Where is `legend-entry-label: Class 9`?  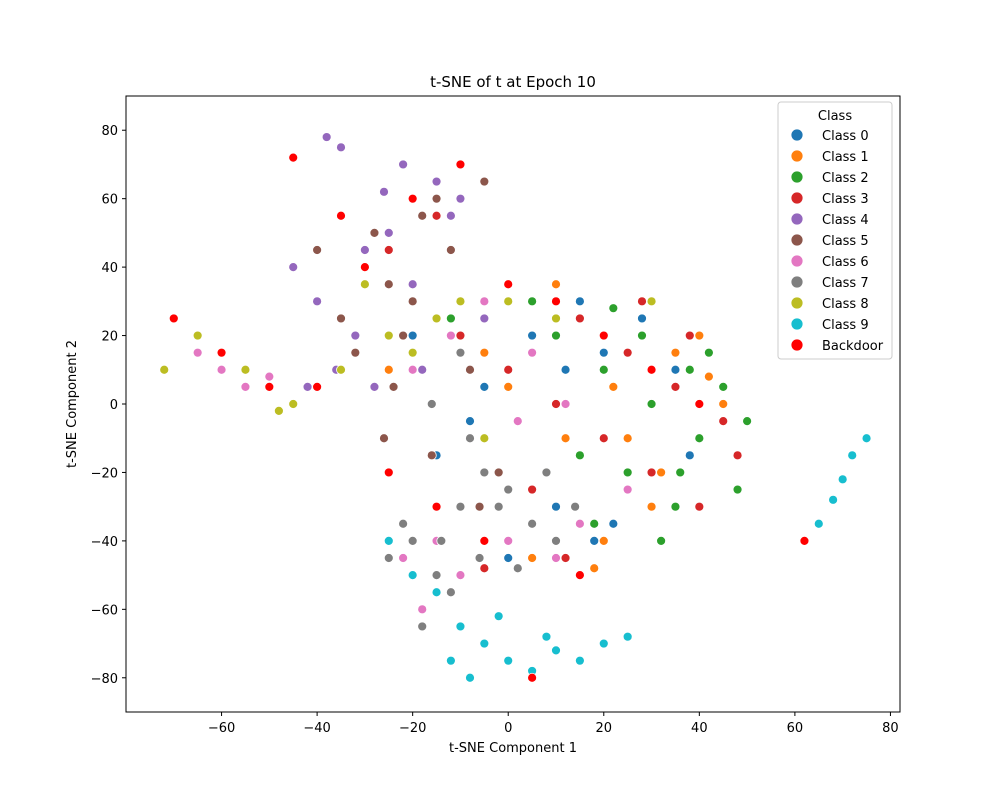
legend-entry-label: Class 9 is located at coordinates (845, 325).